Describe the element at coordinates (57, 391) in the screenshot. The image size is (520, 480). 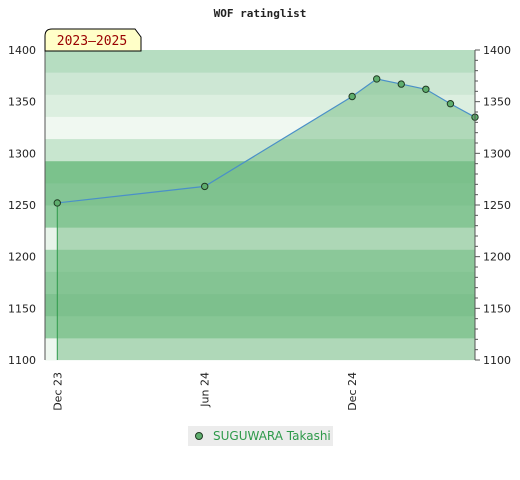
I see `x-tick-label: Dec 23` at that location.